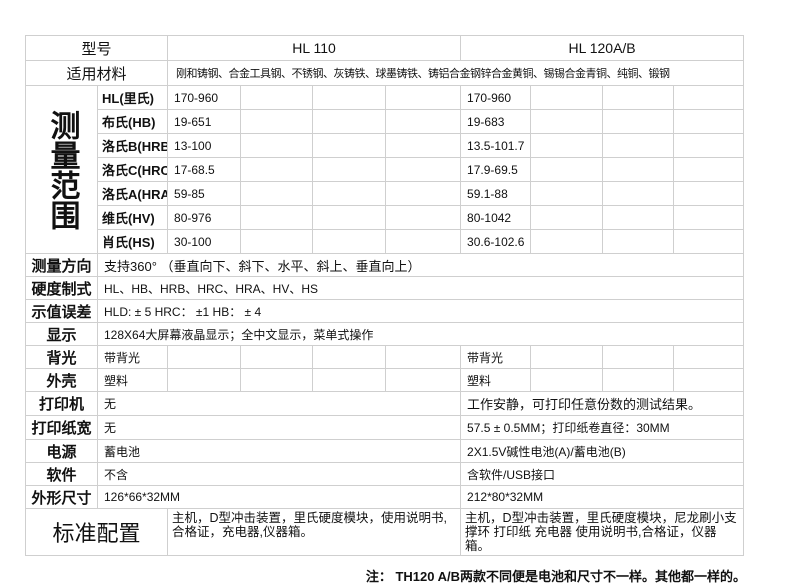 This screenshot has height=588, width=790. I want to click on shared-row: 硬度制式 HL、HB、HRB、HRC、HRA、HV、HS, so click(385, 288).